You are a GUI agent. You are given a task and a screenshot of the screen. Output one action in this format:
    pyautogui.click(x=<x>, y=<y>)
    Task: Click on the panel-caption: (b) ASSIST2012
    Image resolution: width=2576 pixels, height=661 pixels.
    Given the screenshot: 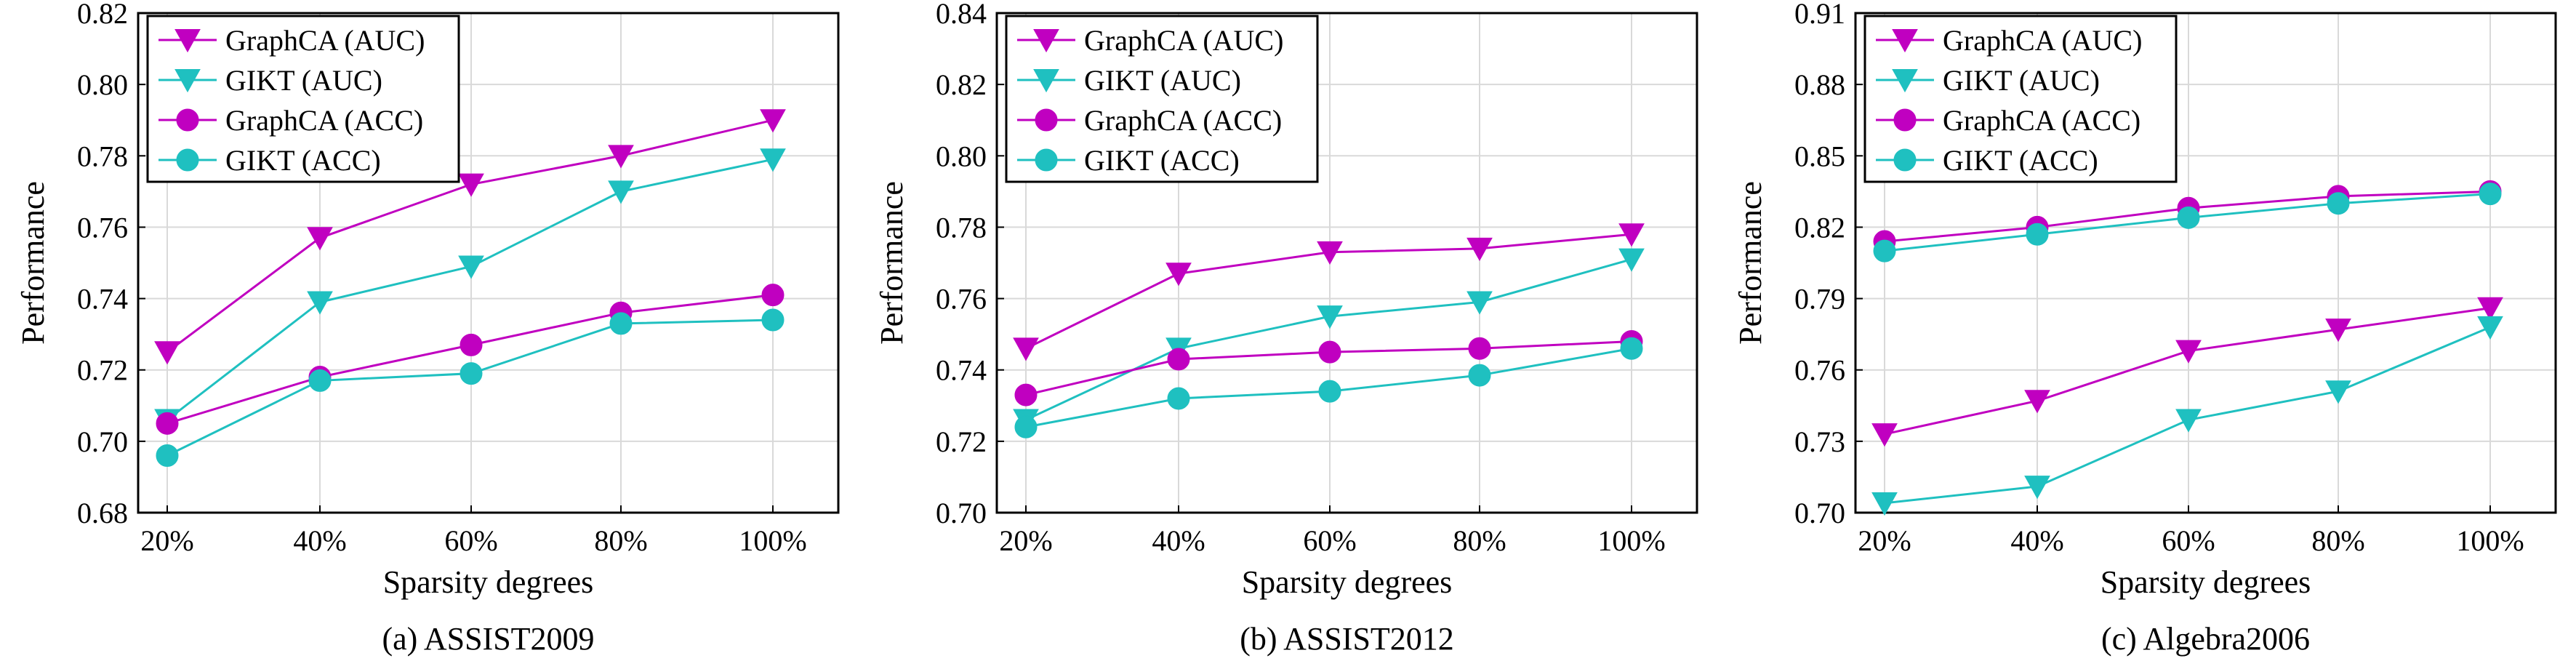 What is the action you would take?
    pyautogui.click(x=1347, y=639)
    